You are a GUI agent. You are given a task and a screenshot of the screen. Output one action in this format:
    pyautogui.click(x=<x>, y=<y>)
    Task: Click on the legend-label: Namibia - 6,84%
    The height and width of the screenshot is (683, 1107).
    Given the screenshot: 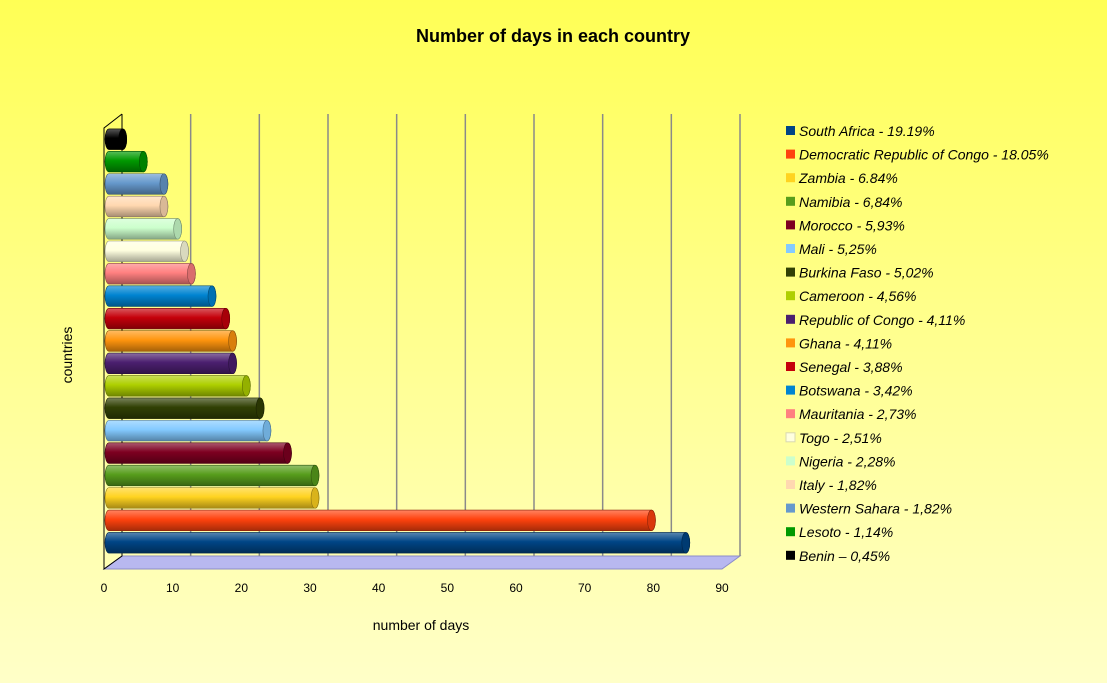 What is the action you would take?
    pyautogui.click(x=851, y=202)
    